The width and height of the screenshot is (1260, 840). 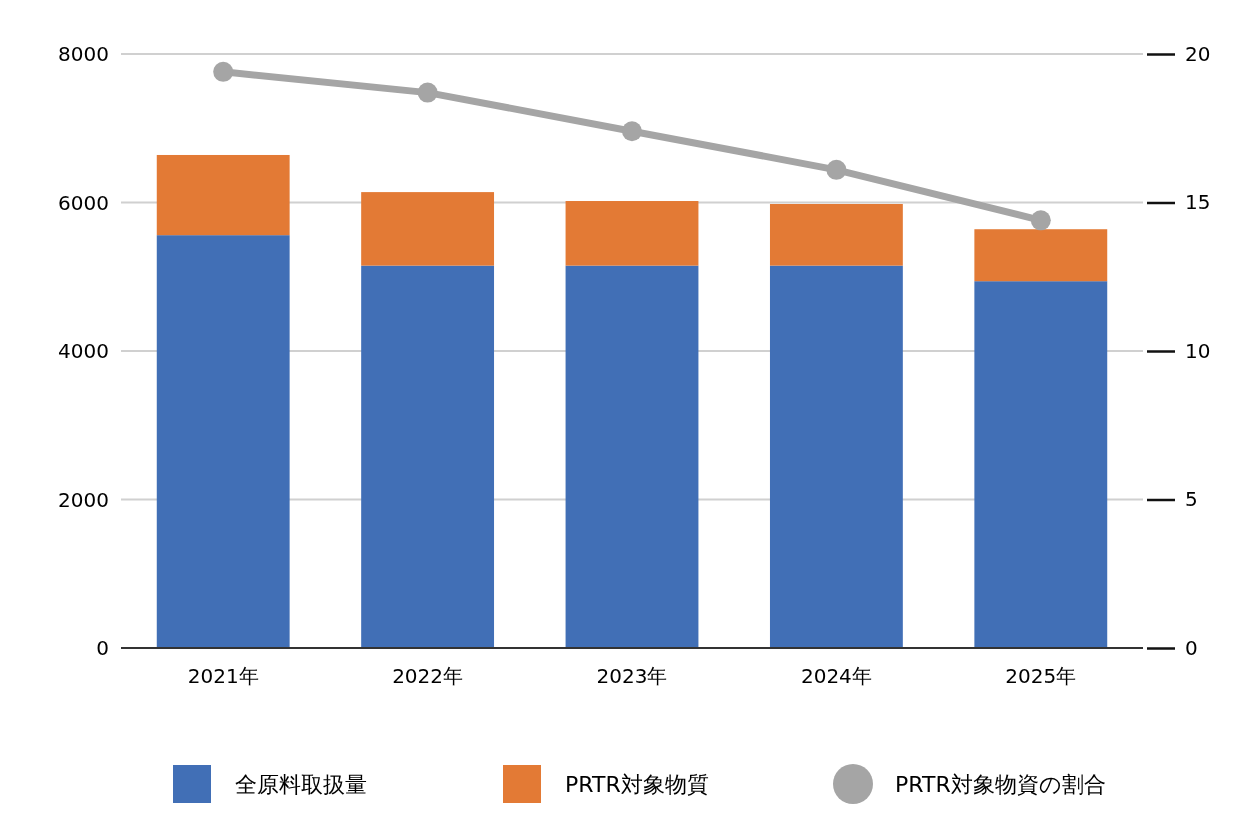 I want to click on x-tick-label: 2021年, so click(x=223, y=676).